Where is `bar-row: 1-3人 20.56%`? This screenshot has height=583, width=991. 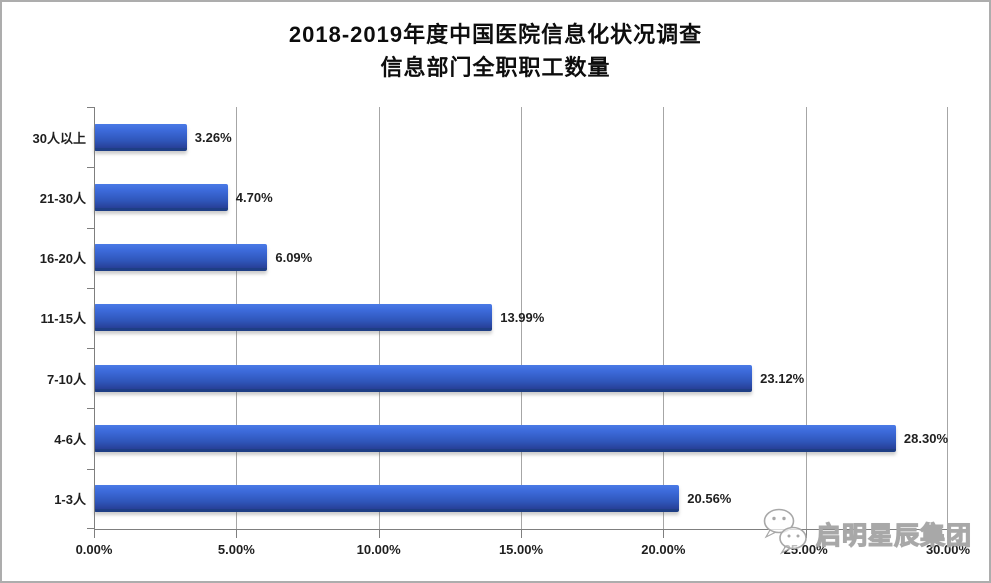 bar-row: 1-3人 20.56% is located at coordinates (501, 499).